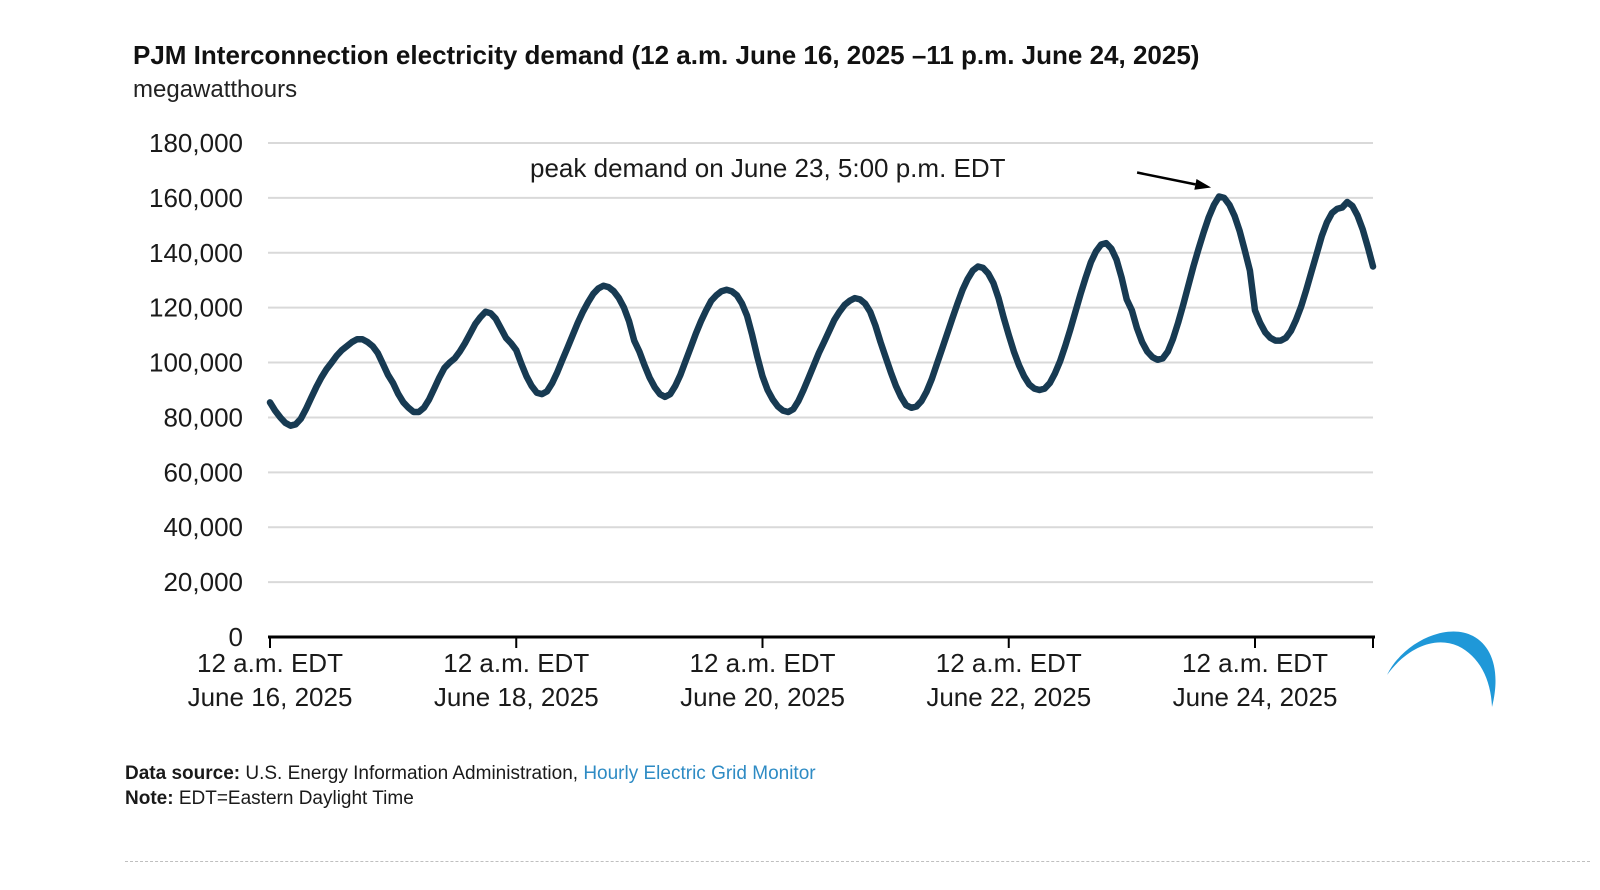 The width and height of the screenshot is (1600, 890). I want to click on x-axis-tick-label-date: June 24, 2025, so click(1255, 697).